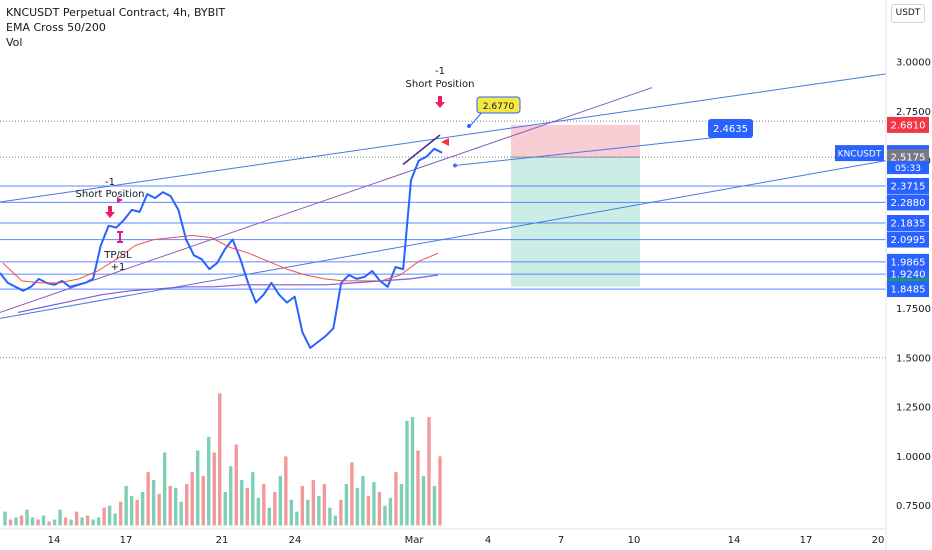 Image resolution: width=932 pixels, height=550 pixels. I want to click on stop-loss-zone, so click(575, 141).